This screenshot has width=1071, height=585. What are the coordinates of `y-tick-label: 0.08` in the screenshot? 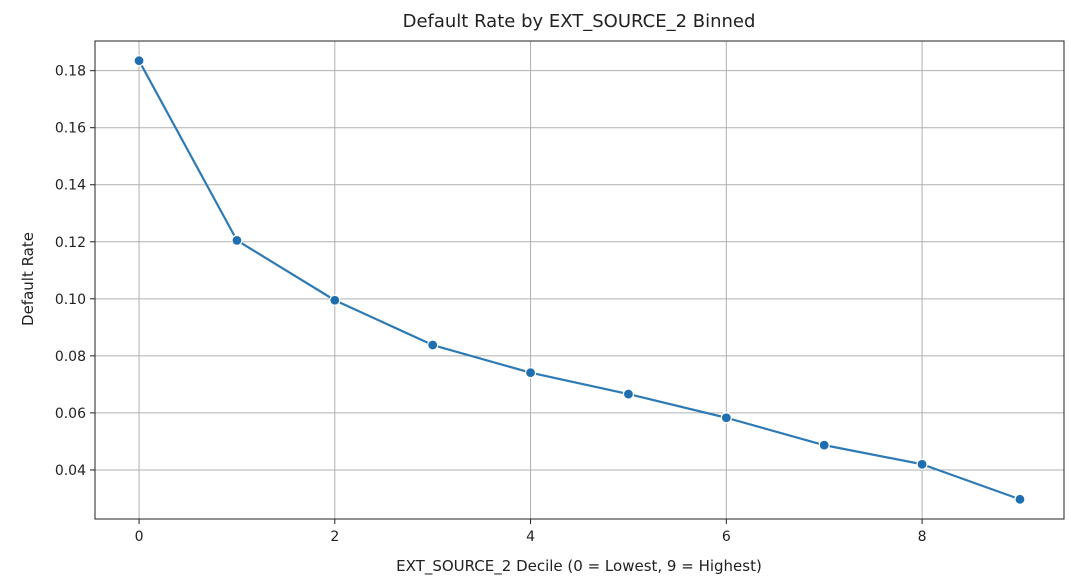 It's located at (70, 357).